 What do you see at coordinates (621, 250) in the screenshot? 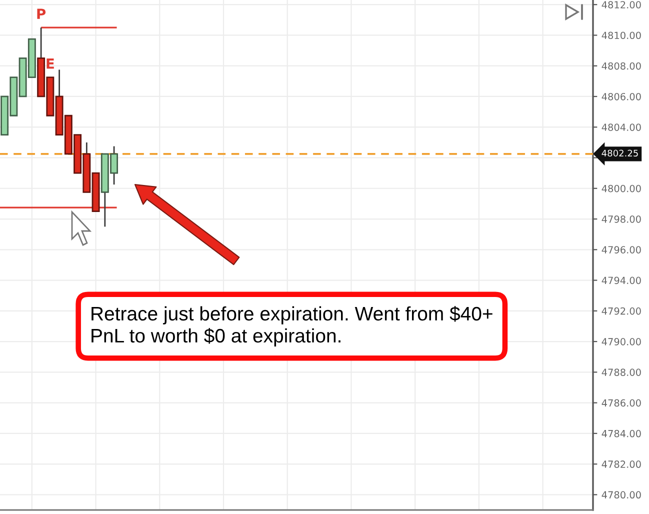
I see `y-tick-label: 4796.00` at bounding box center [621, 250].